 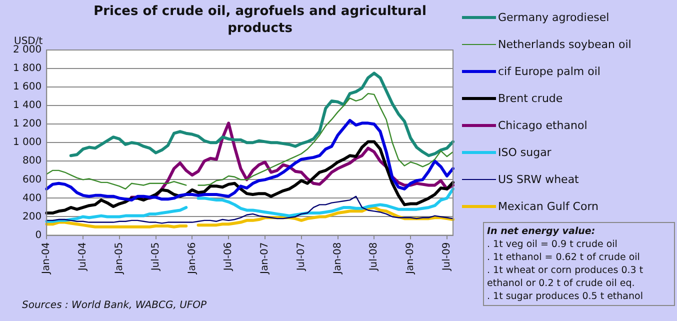 I want to click on legend-label: Netherlands soybean oil, so click(x=565, y=44).